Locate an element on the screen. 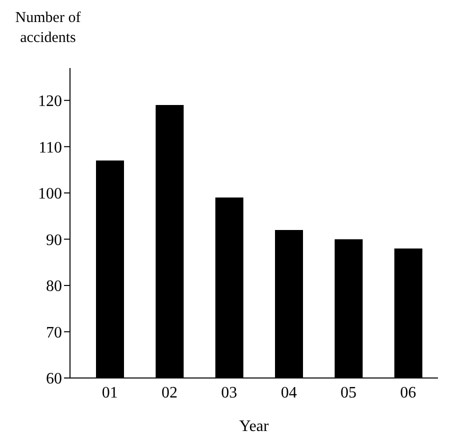 The image size is (456, 446). x-tick-label: 05 is located at coordinates (348, 393).